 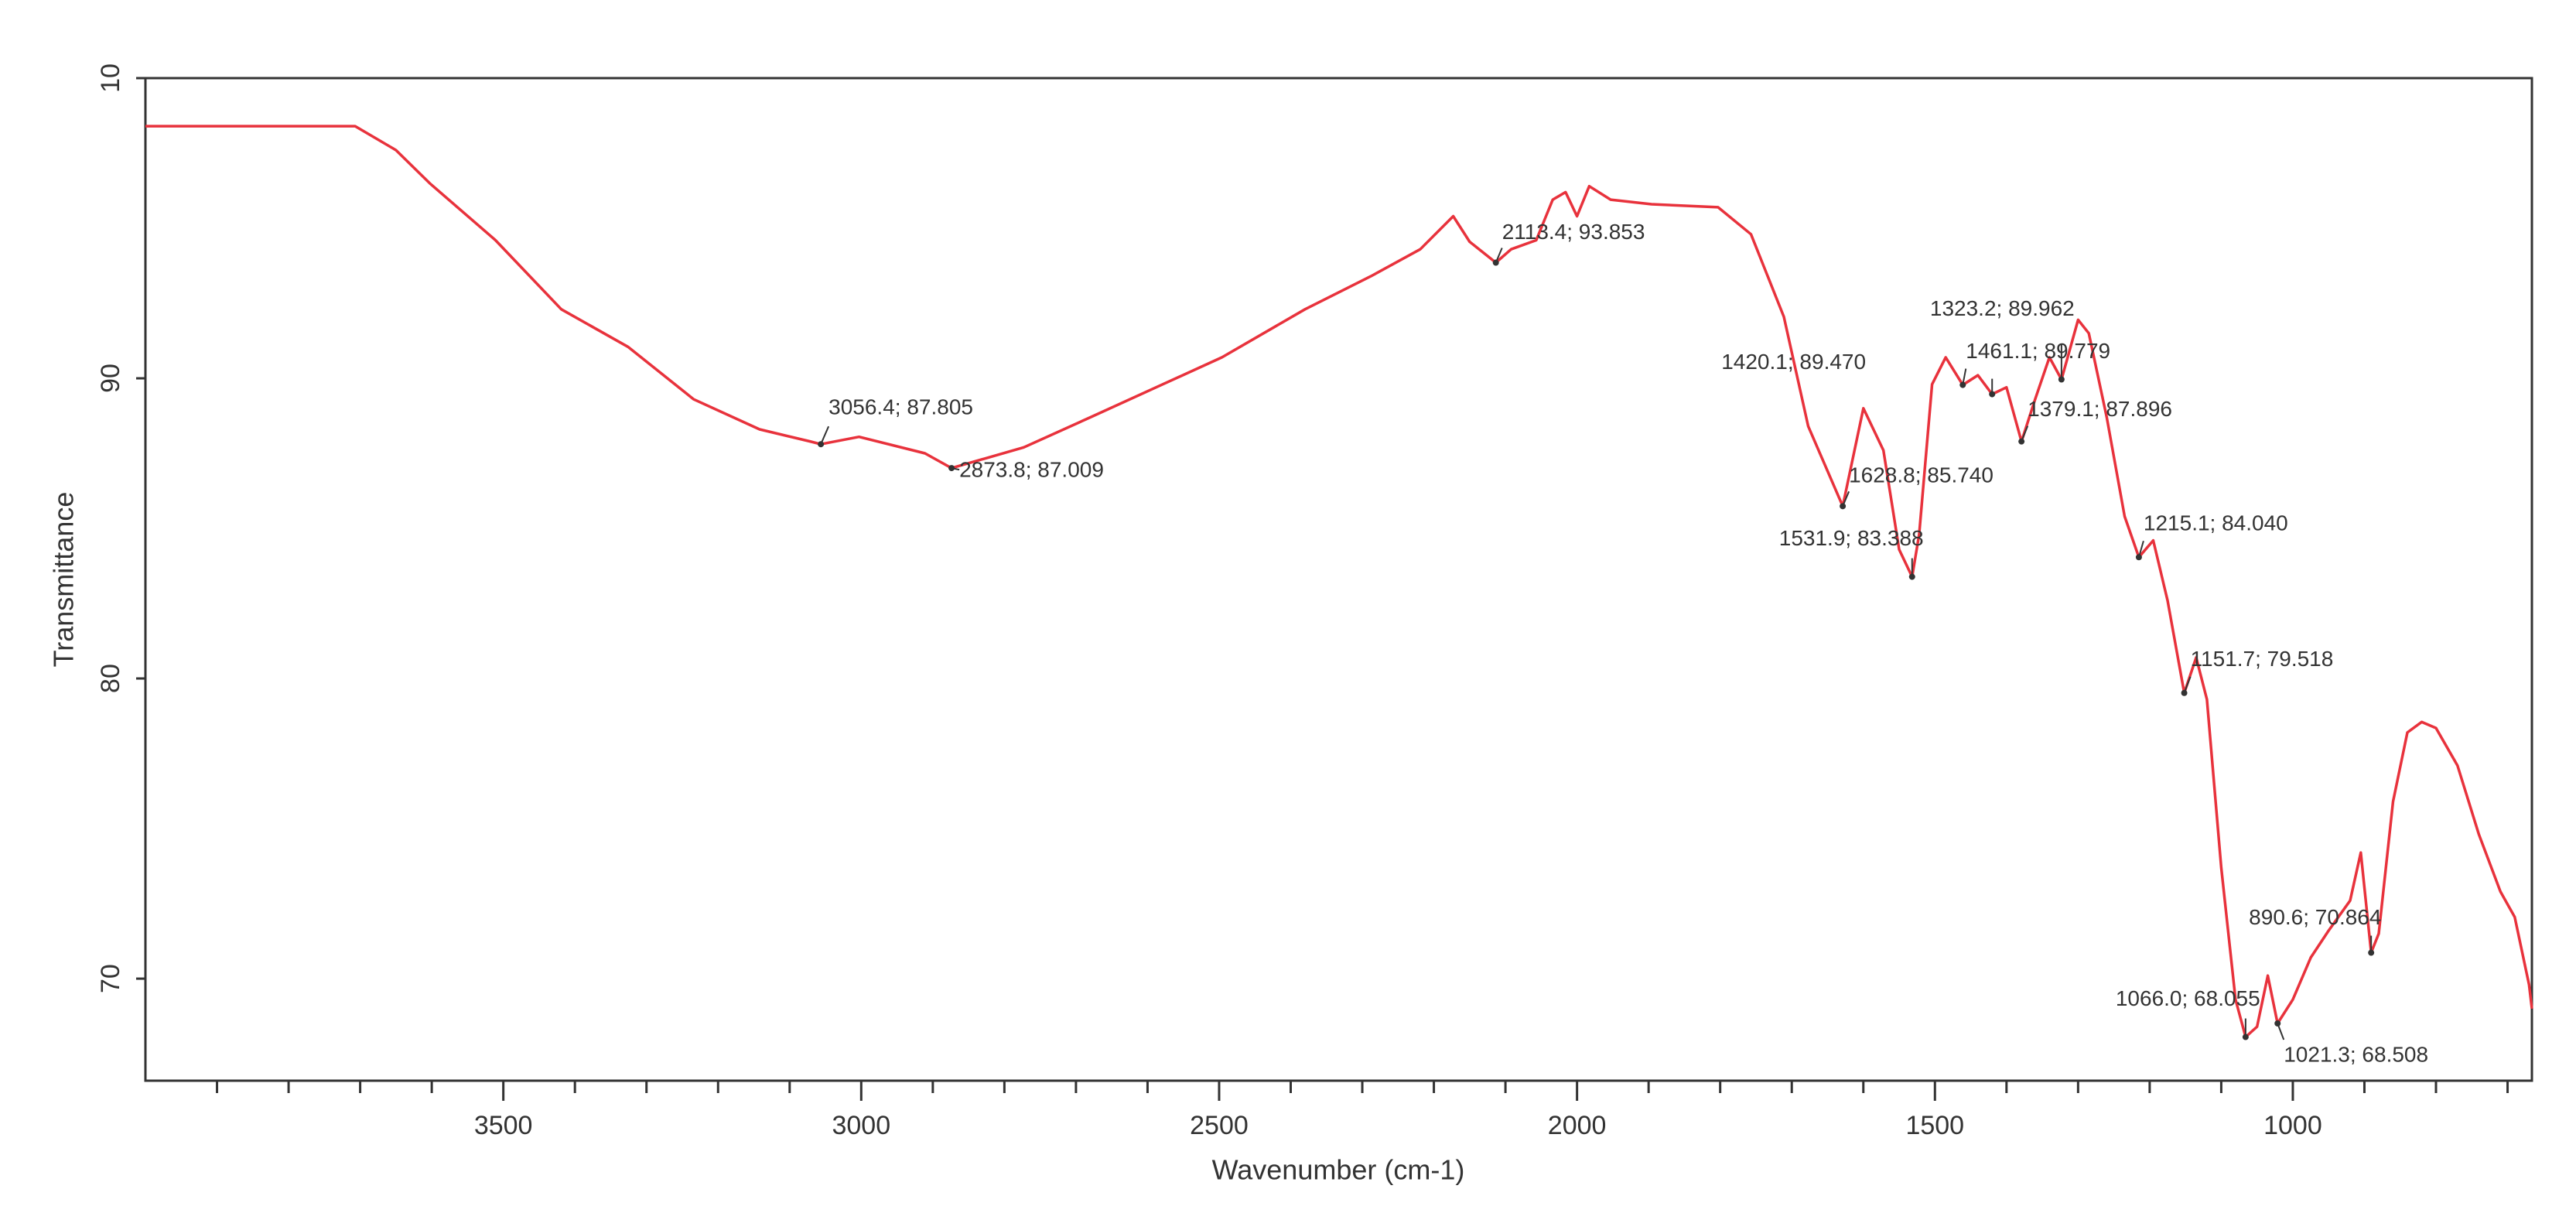 I want to click on annotation-label: 1215.1; 84.040, so click(x=2216, y=523).